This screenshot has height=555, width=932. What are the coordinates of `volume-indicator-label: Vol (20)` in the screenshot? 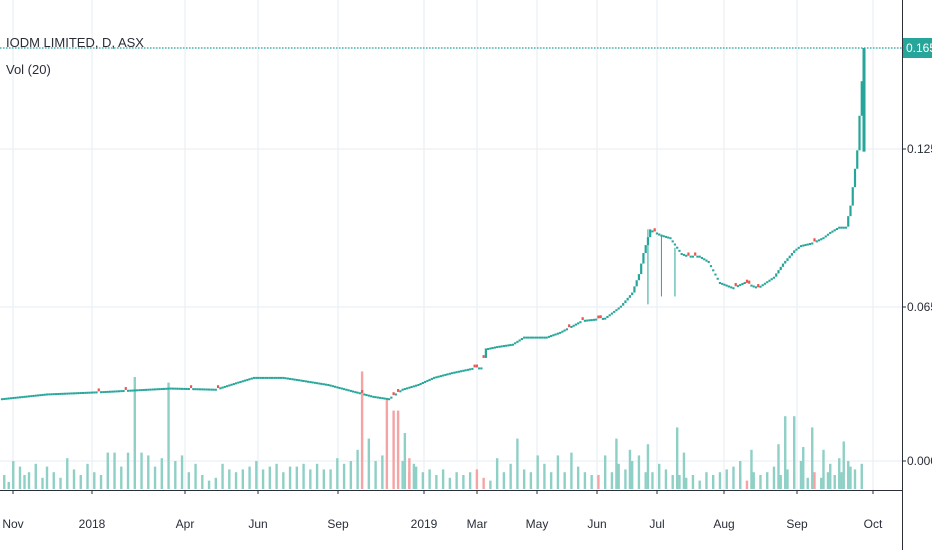 It's located at (28, 69).